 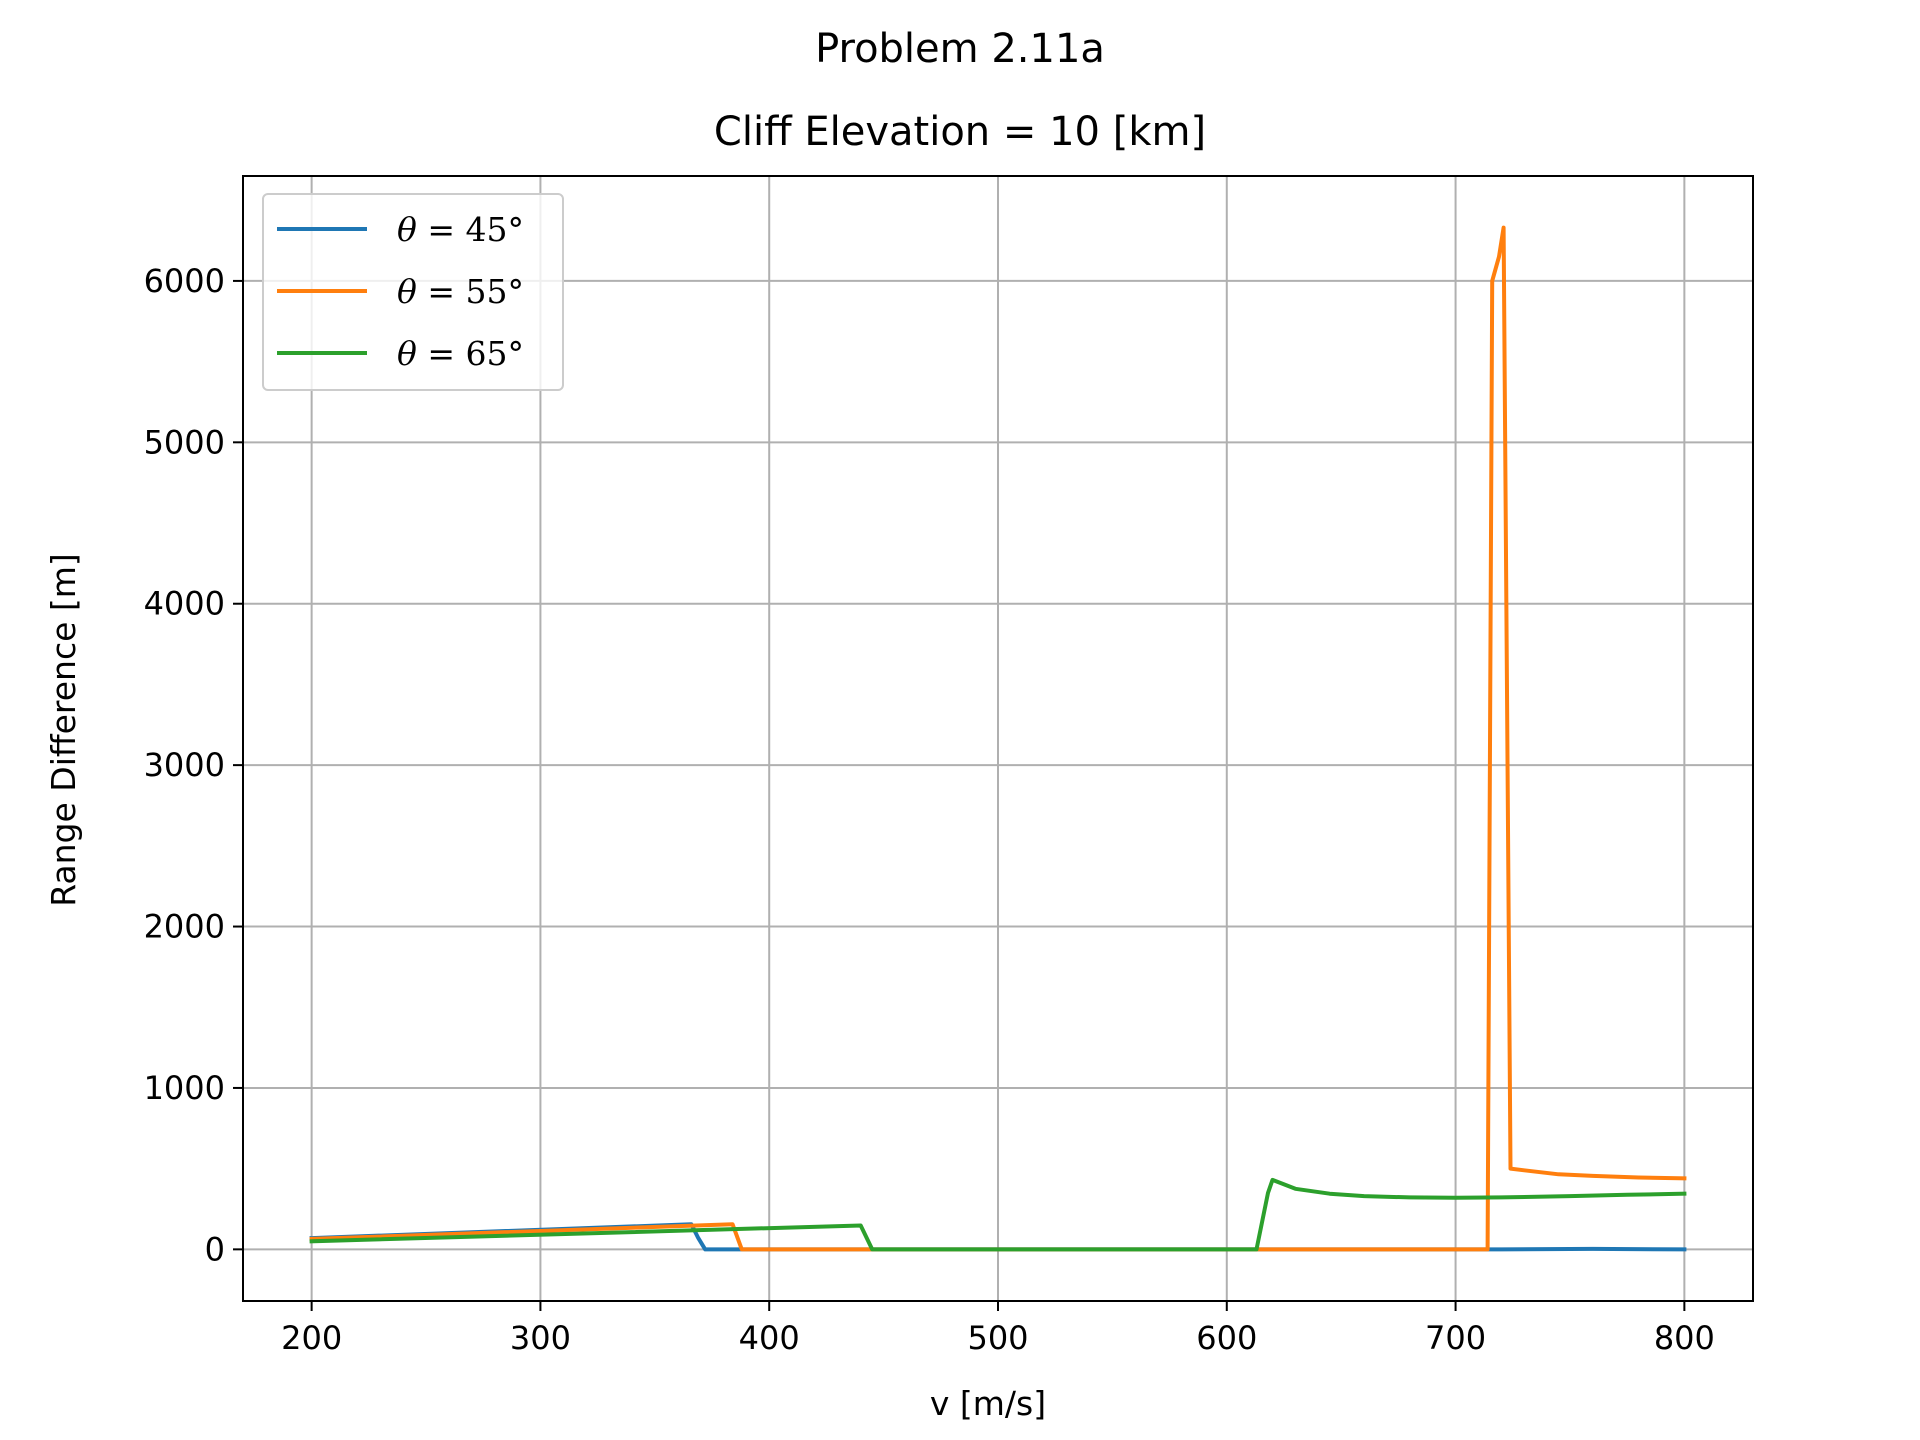 What do you see at coordinates (769, 1338) in the screenshot?
I see `x-tick-label: 400` at bounding box center [769, 1338].